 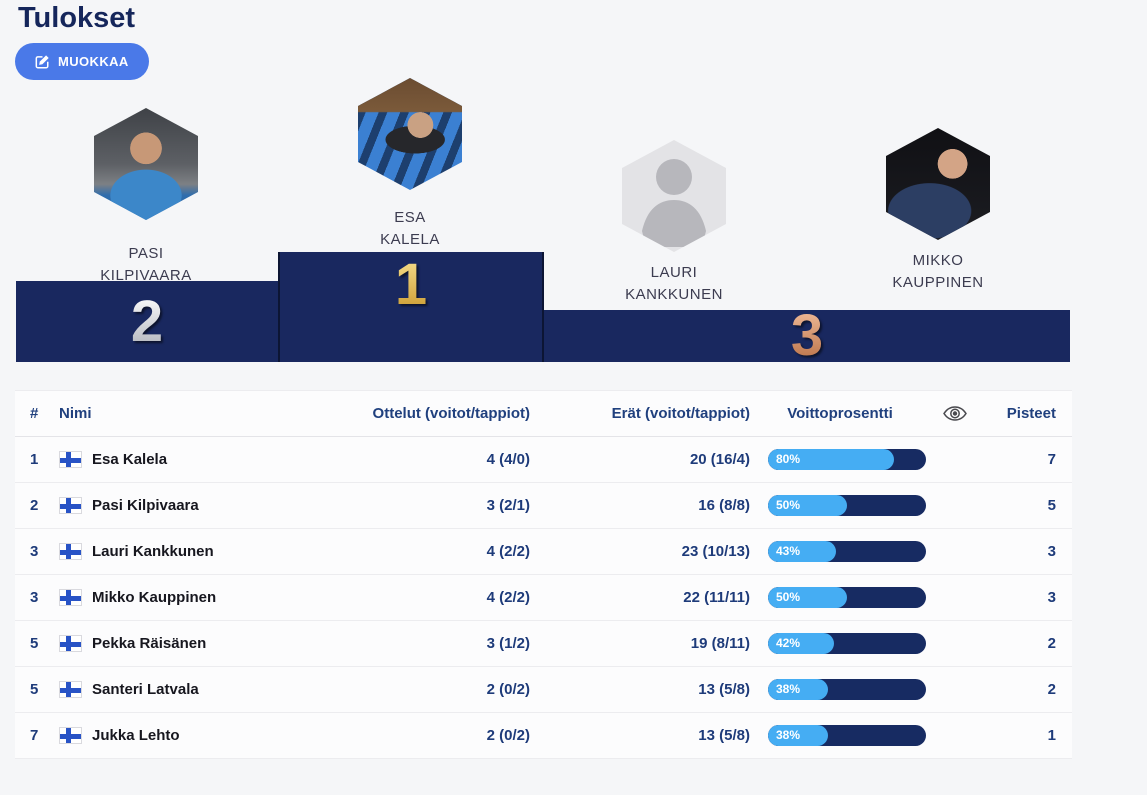 I want to click on visibility-toggle, so click(x=955, y=413).